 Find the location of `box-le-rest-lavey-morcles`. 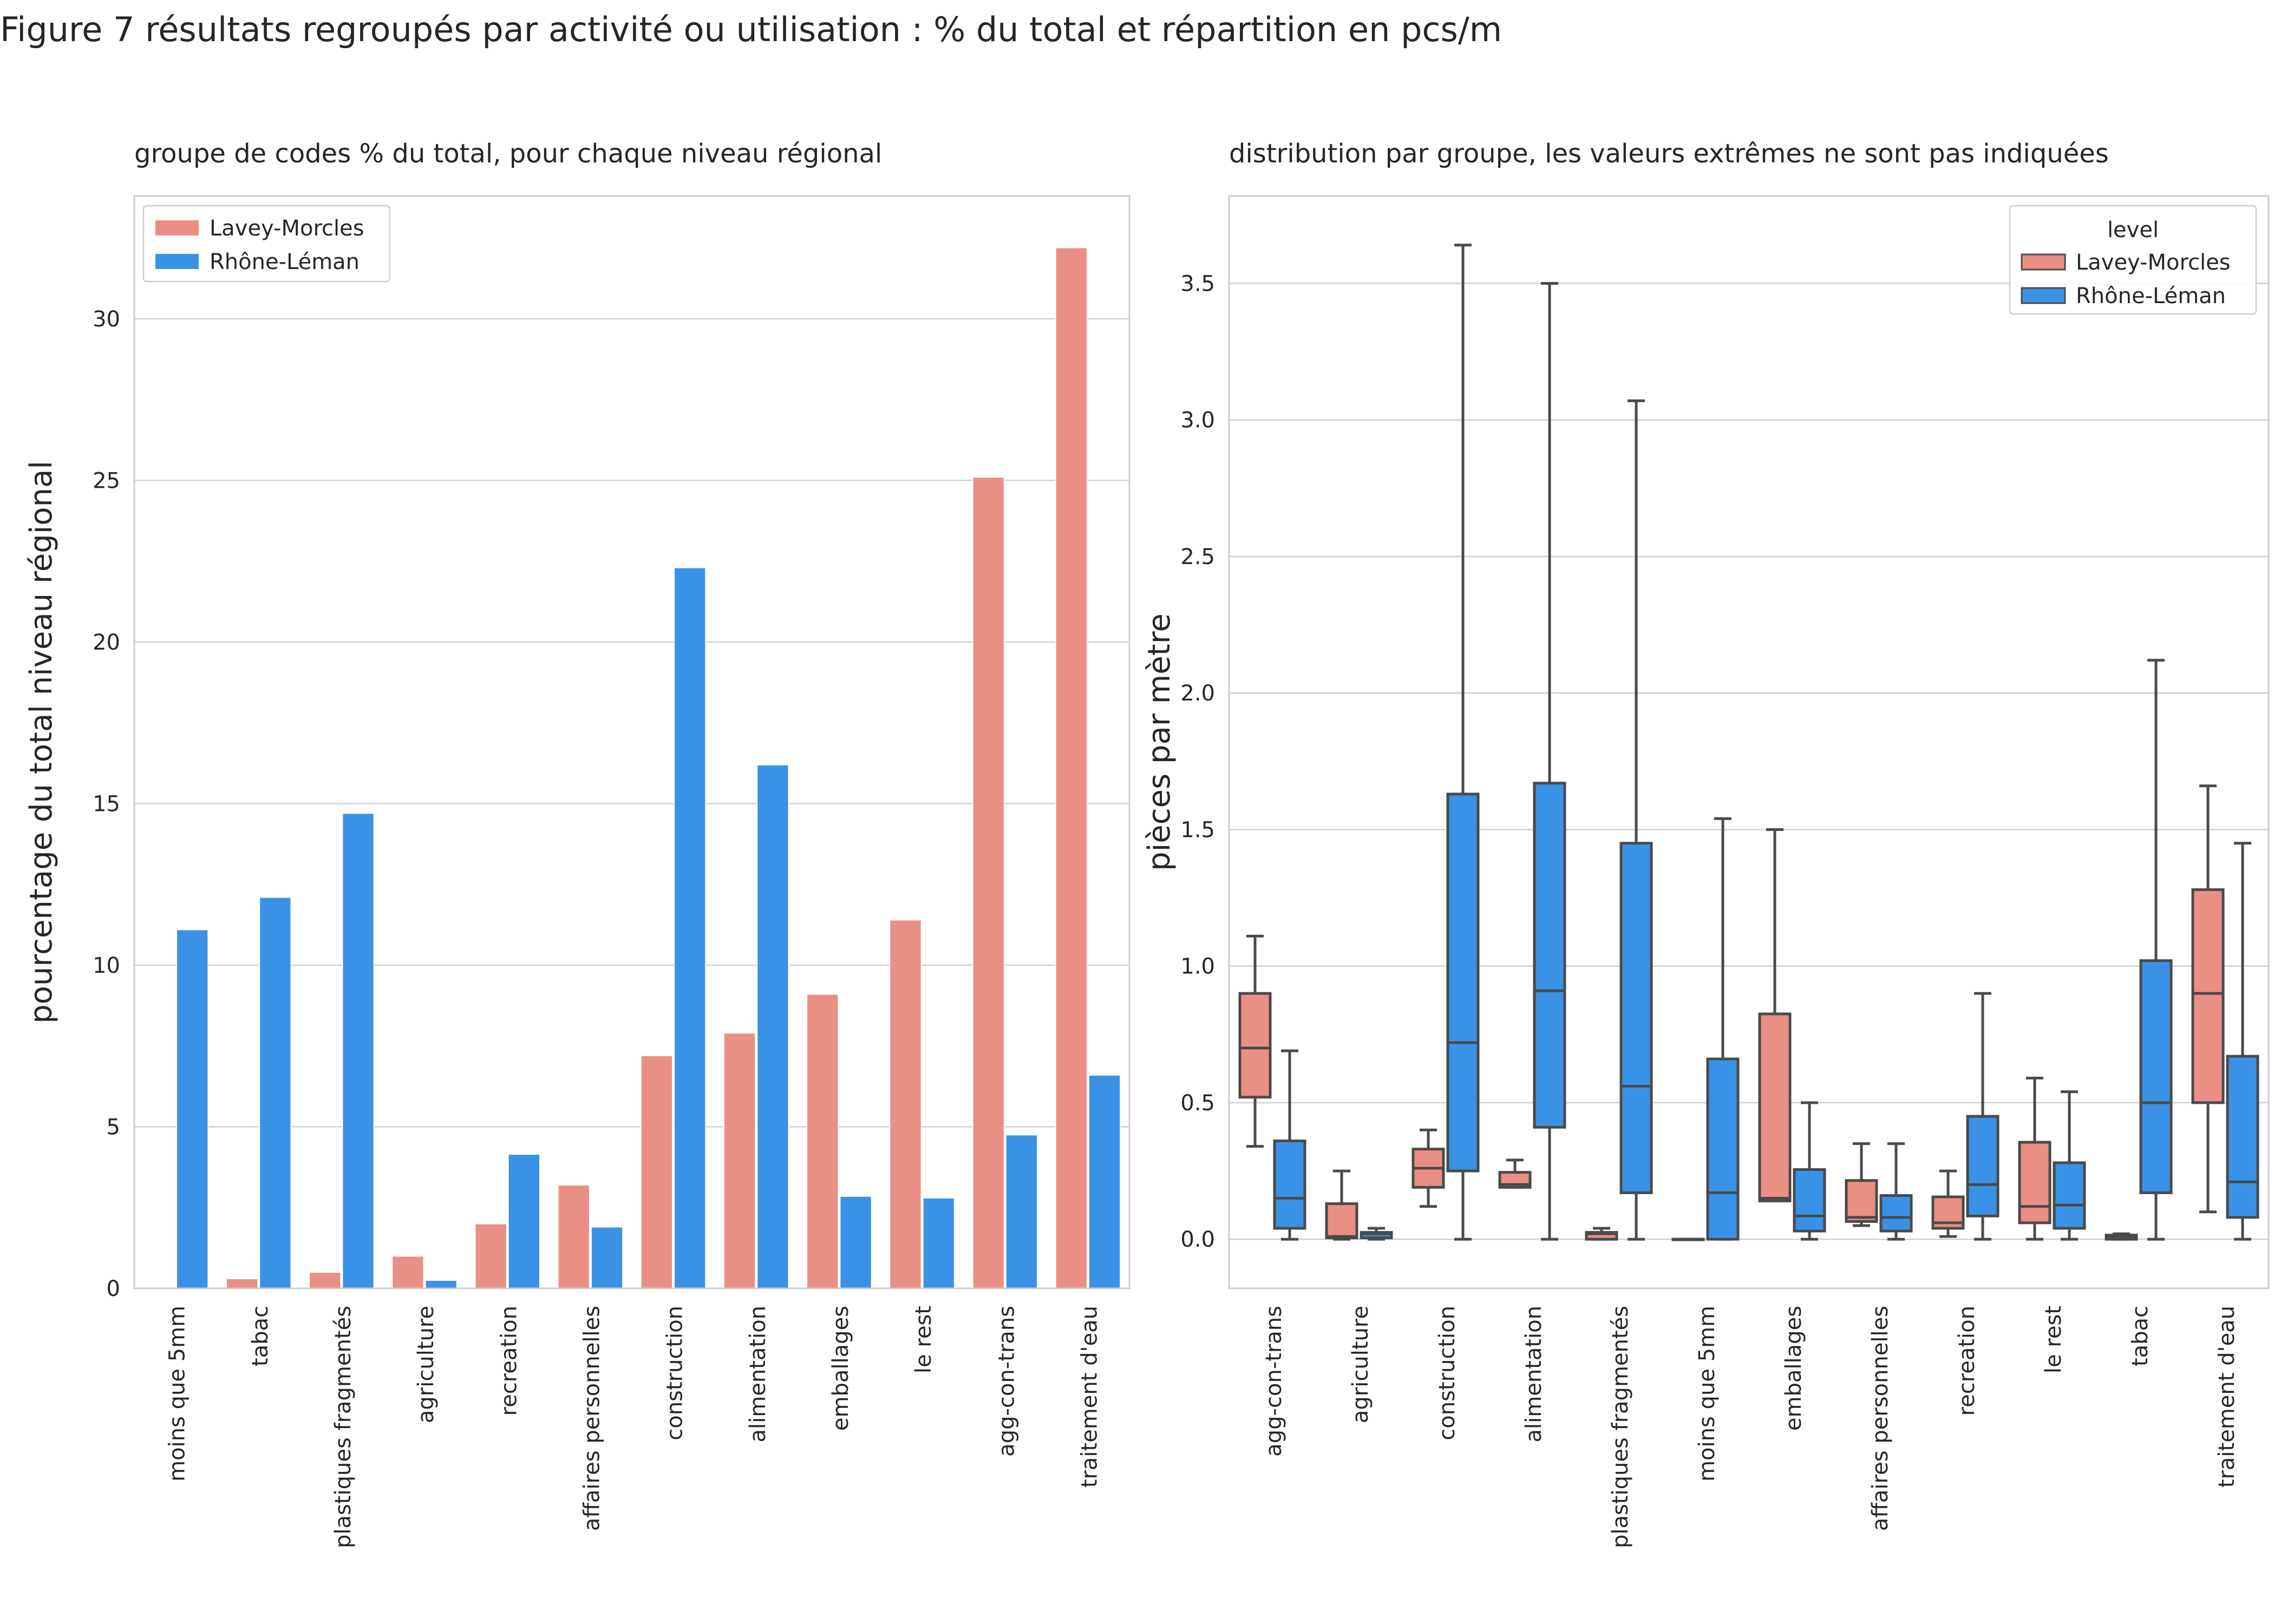

box-le-rest-lavey-morcles is located at coordinates (2035, 1159).